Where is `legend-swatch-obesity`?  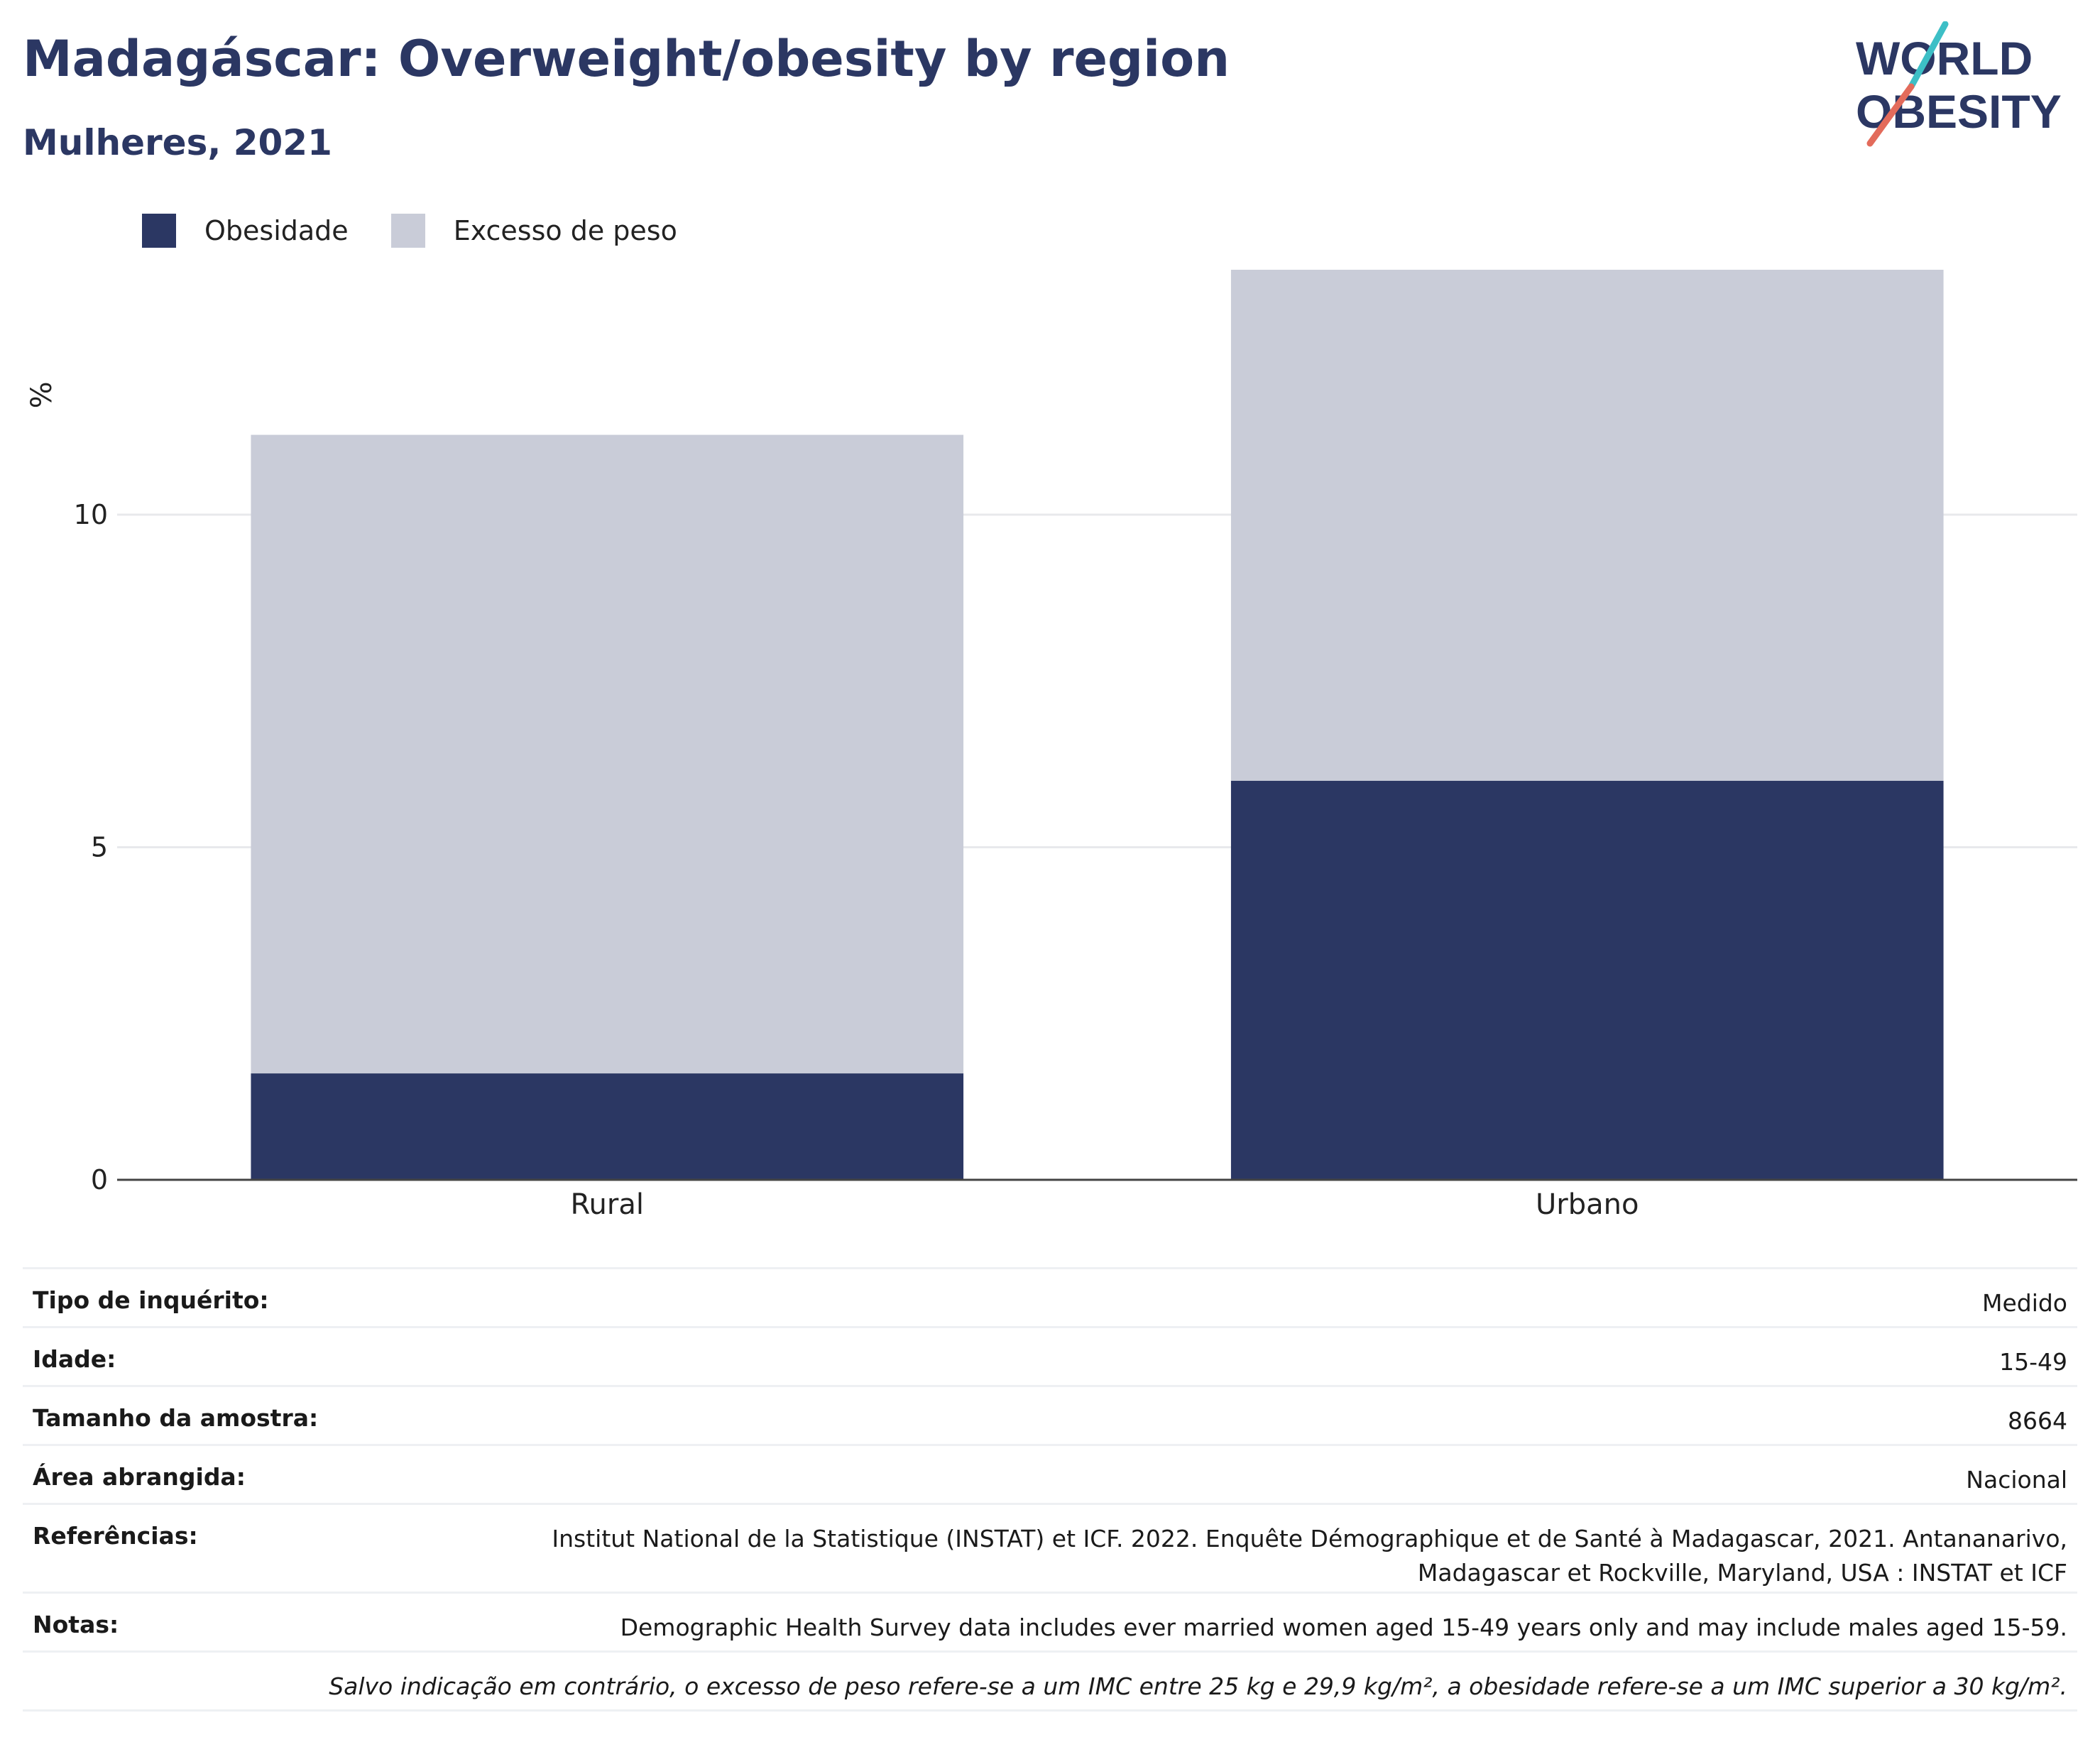 legend-swatch-obesity is located at coordinates (159, 231).